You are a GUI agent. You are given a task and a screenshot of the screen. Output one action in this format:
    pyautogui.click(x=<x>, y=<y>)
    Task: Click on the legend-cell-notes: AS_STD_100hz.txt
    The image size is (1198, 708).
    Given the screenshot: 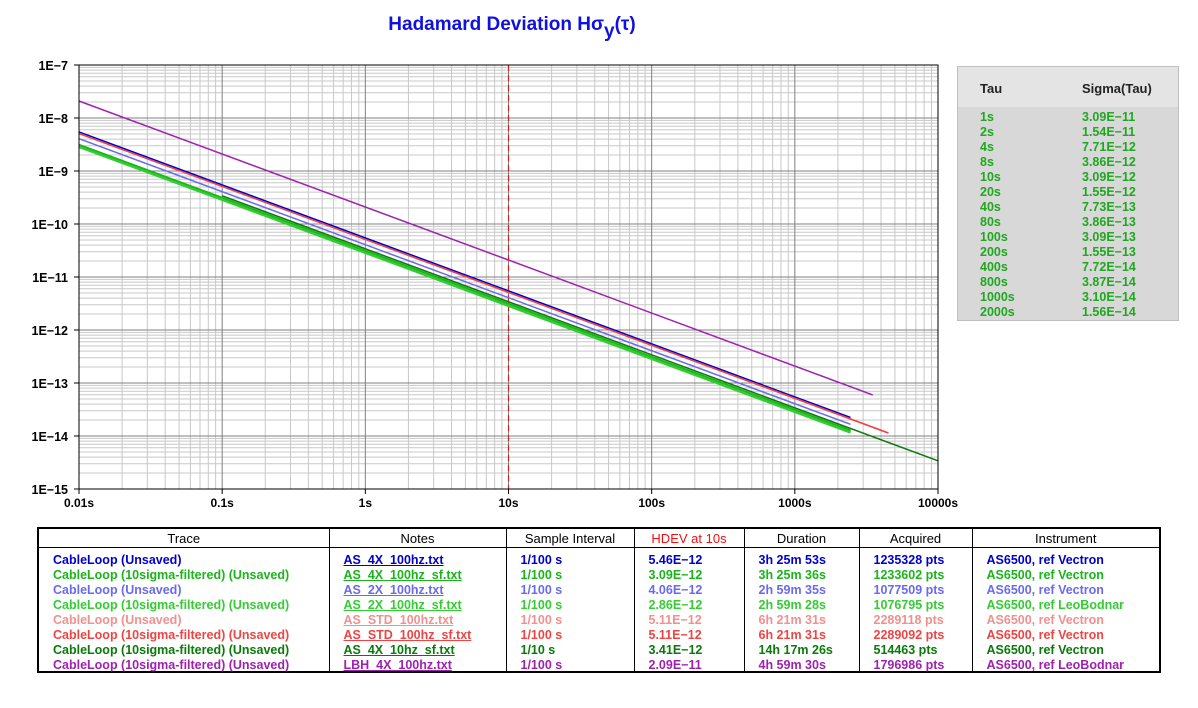 What is the action you would take?
    pyautogui.click(x=418, y=619)
    